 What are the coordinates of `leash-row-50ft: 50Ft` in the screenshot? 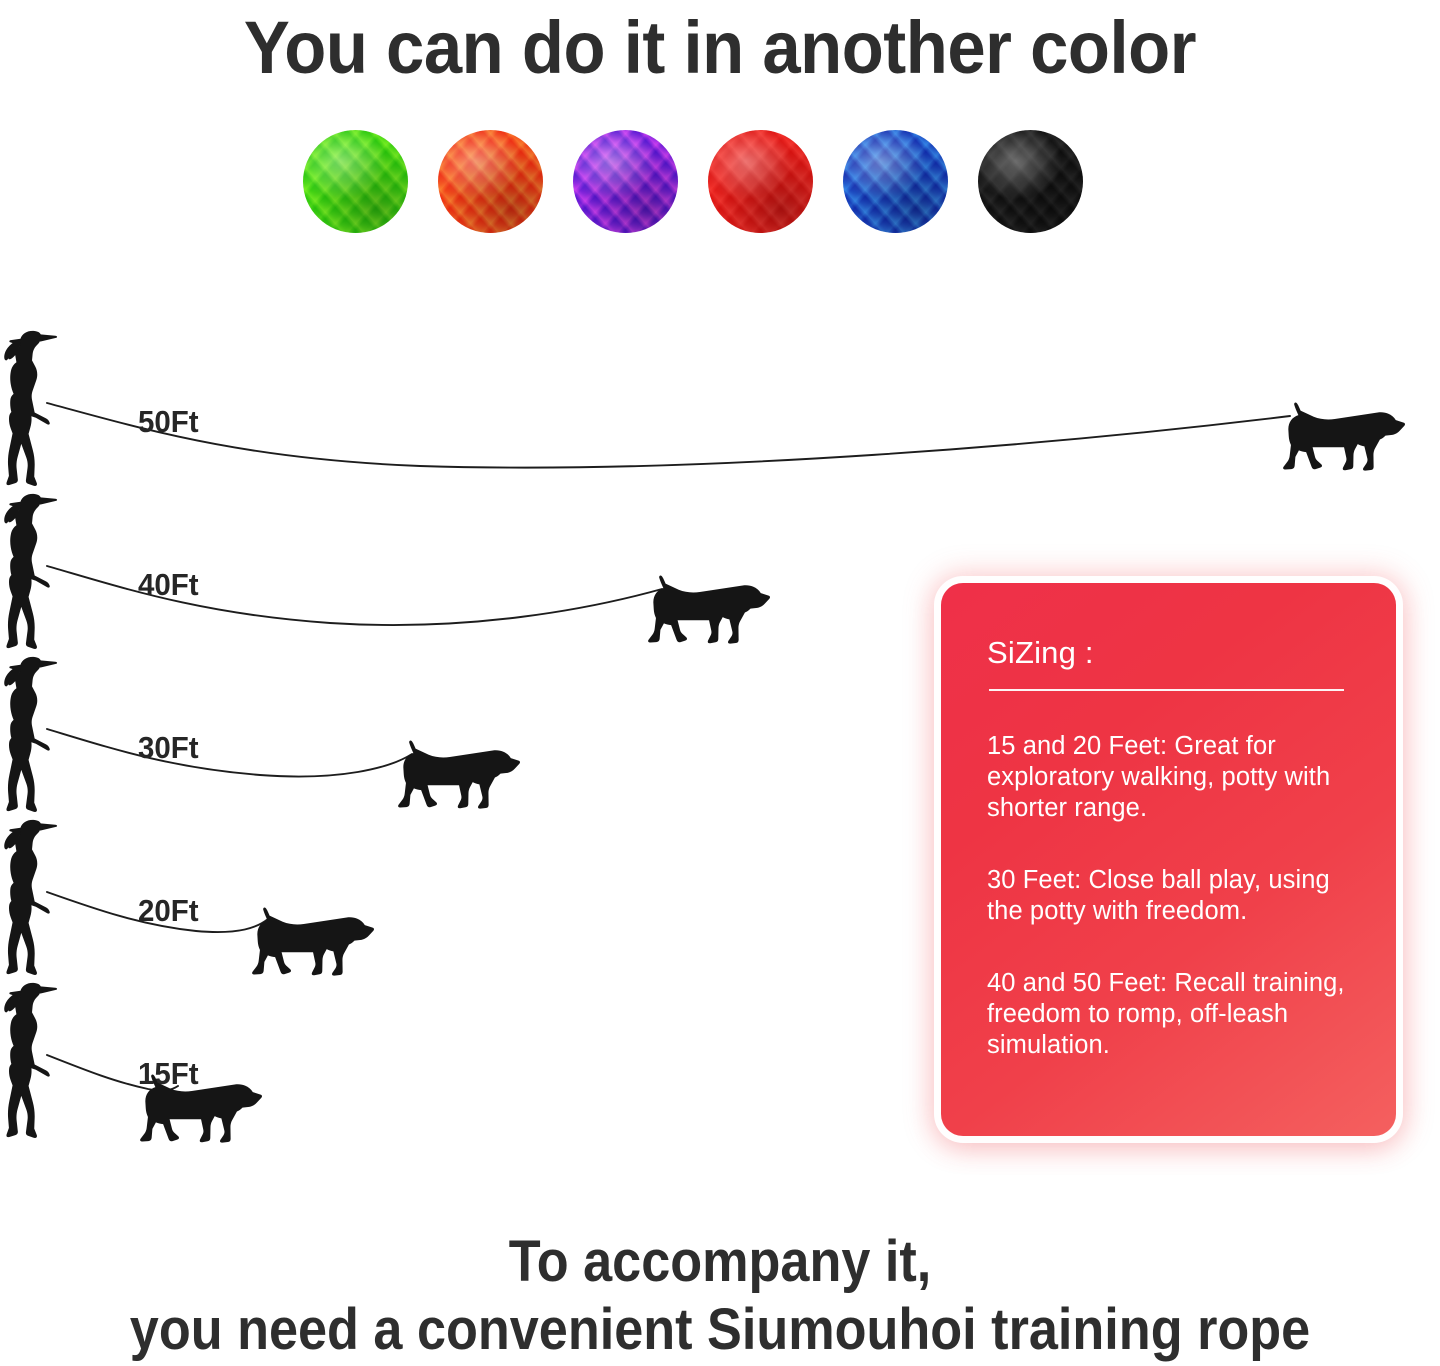 It's located at (720, 401).